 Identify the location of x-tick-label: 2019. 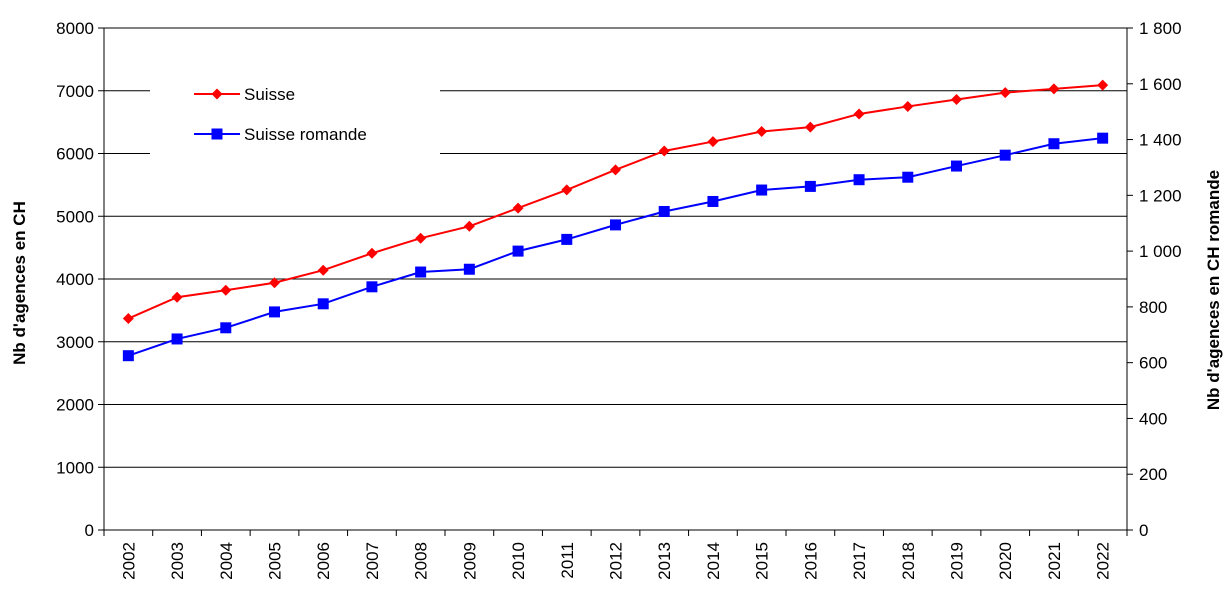
(957, 561).